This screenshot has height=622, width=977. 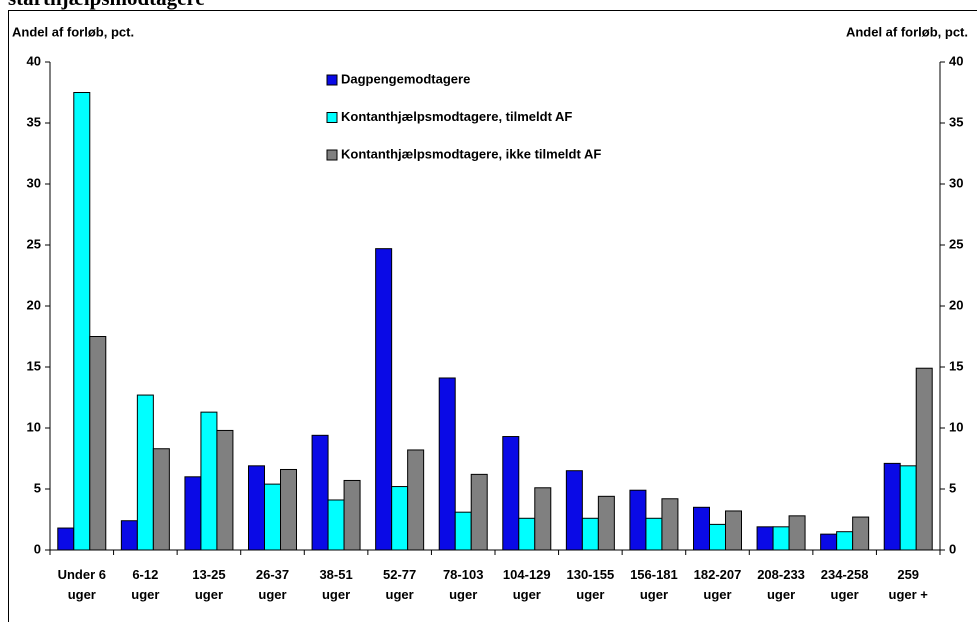 I want to click on legend-label: Dagpengemodtagere, so click(x=405, y=78).